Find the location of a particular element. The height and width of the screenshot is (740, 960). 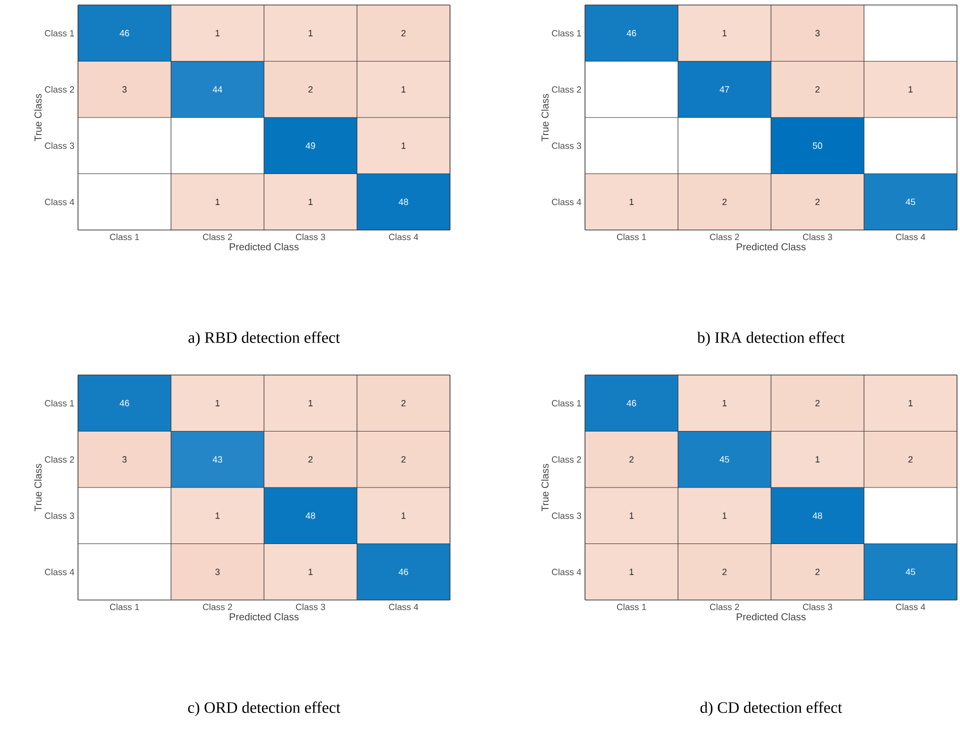

text: b) IRA detection effect is located at coordinates (771, 339).